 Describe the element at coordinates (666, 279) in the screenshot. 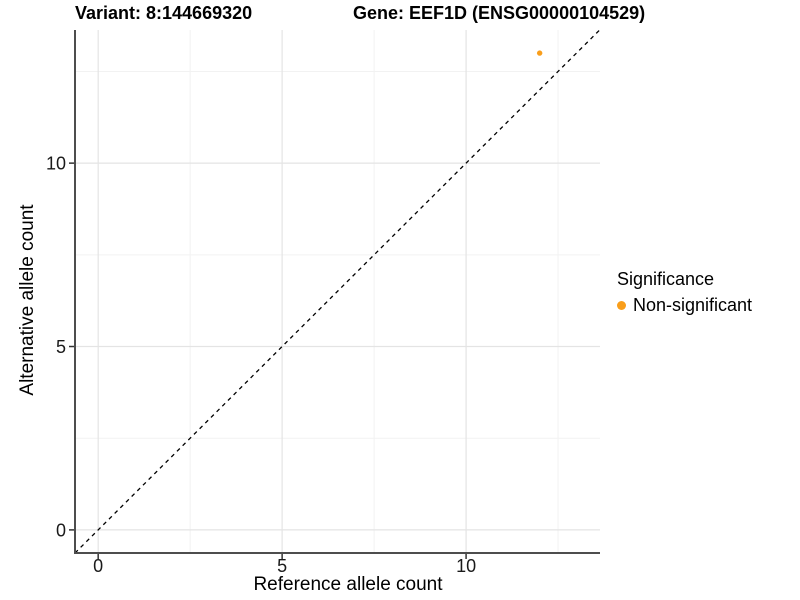

I see `legend-title: Significance` at that location.